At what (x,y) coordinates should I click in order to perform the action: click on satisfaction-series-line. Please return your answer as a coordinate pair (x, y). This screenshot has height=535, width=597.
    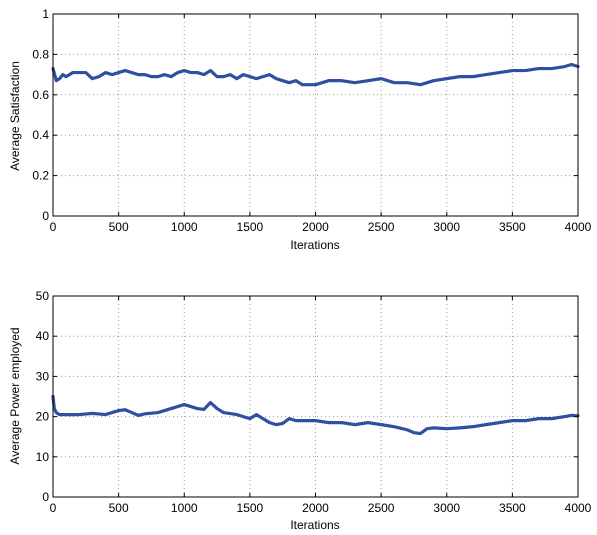
    Looking at the image, I should click on (315, 74).